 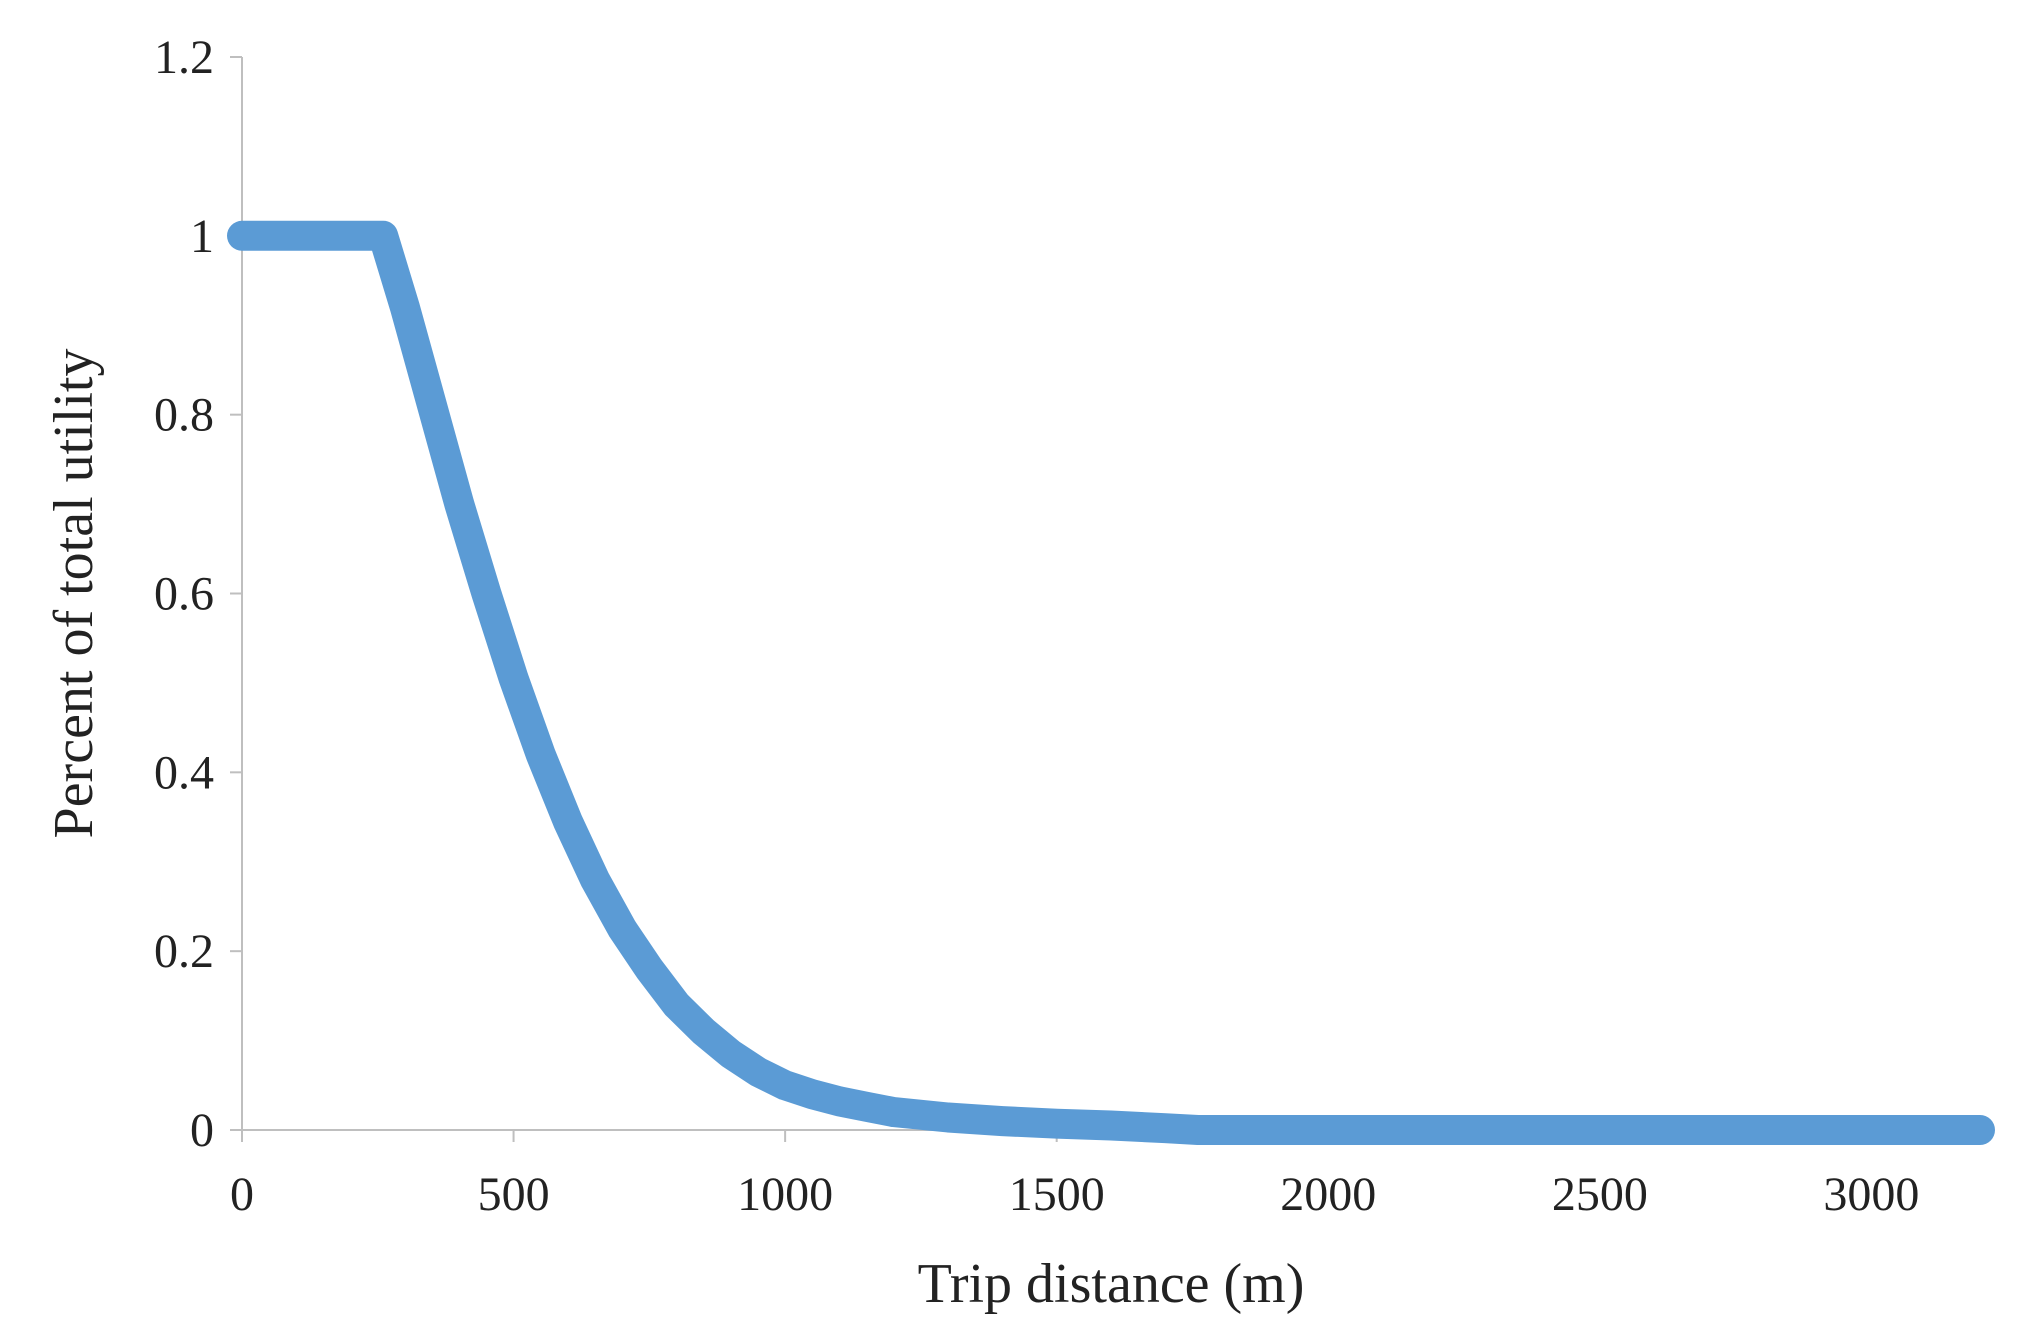 I want to click on y-tick-label: 0.6, so click(x=184, y=594).